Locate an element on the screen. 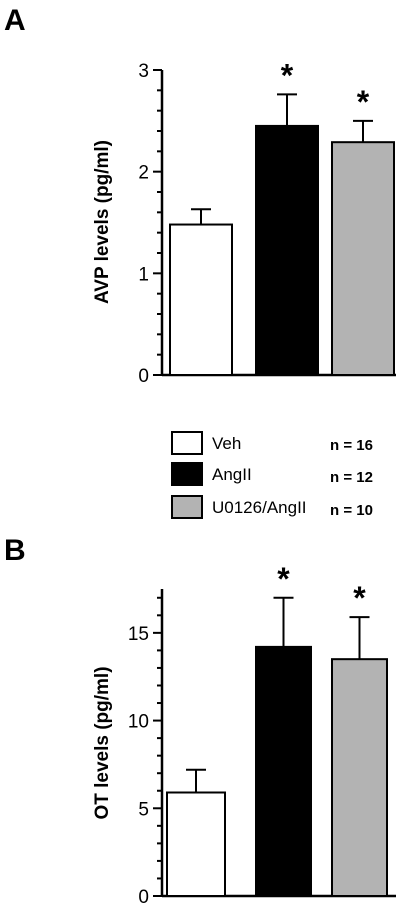 The height and width of the screenshot is (907, 400). y-tick-label-b: 0 is located at coordinates (143, 897).